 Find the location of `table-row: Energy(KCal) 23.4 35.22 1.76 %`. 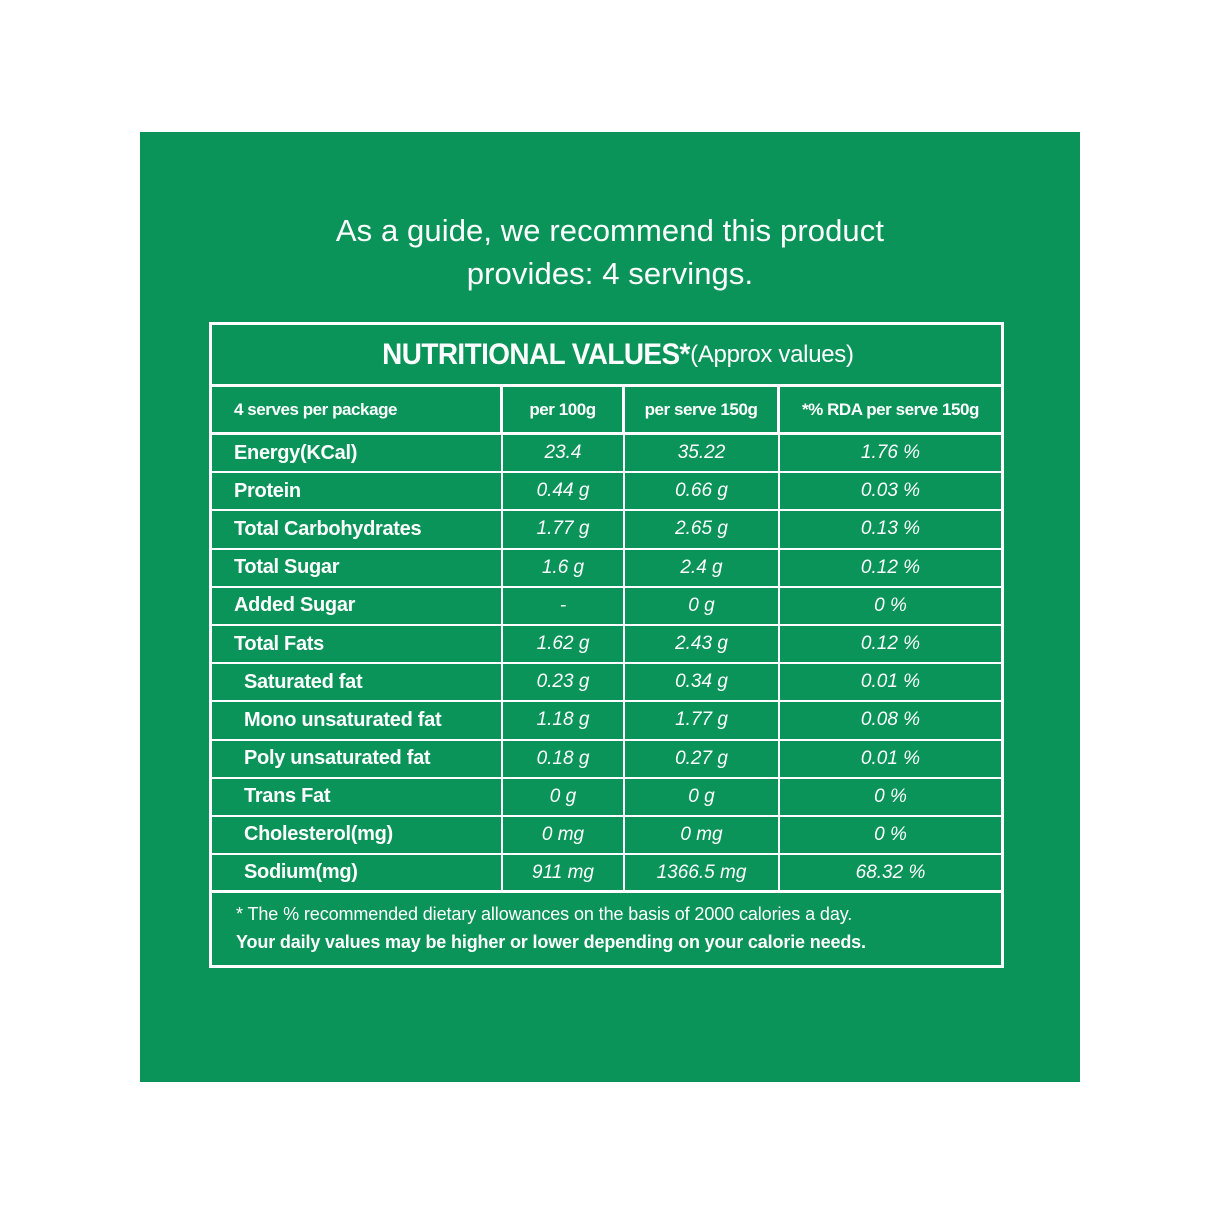

table-row: Energy(KCal) 23.4 35.22 1.76 % is located at coordinates (606, 454).